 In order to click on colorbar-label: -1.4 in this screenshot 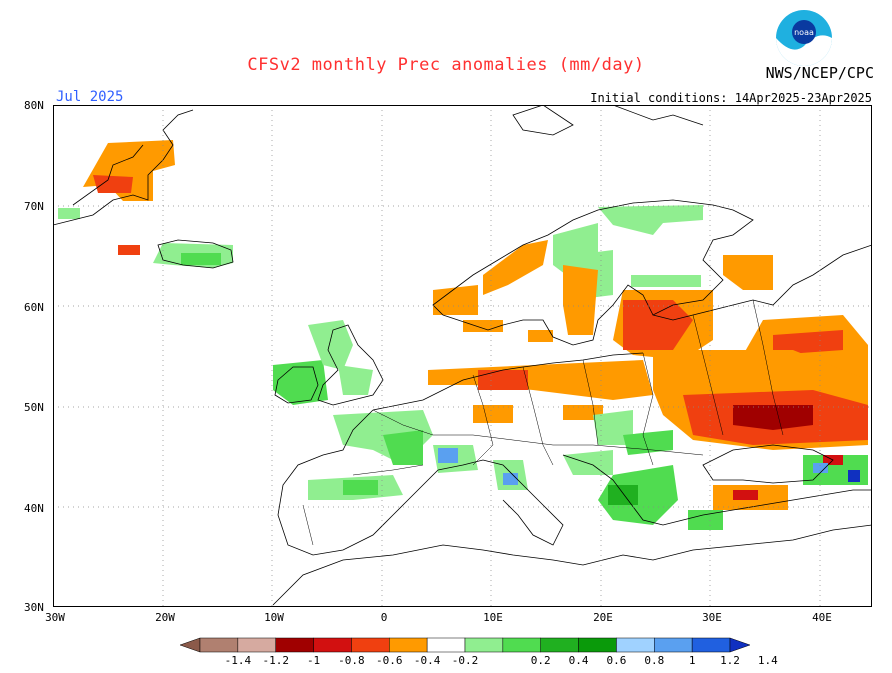, I will do `click(238, 660)`.